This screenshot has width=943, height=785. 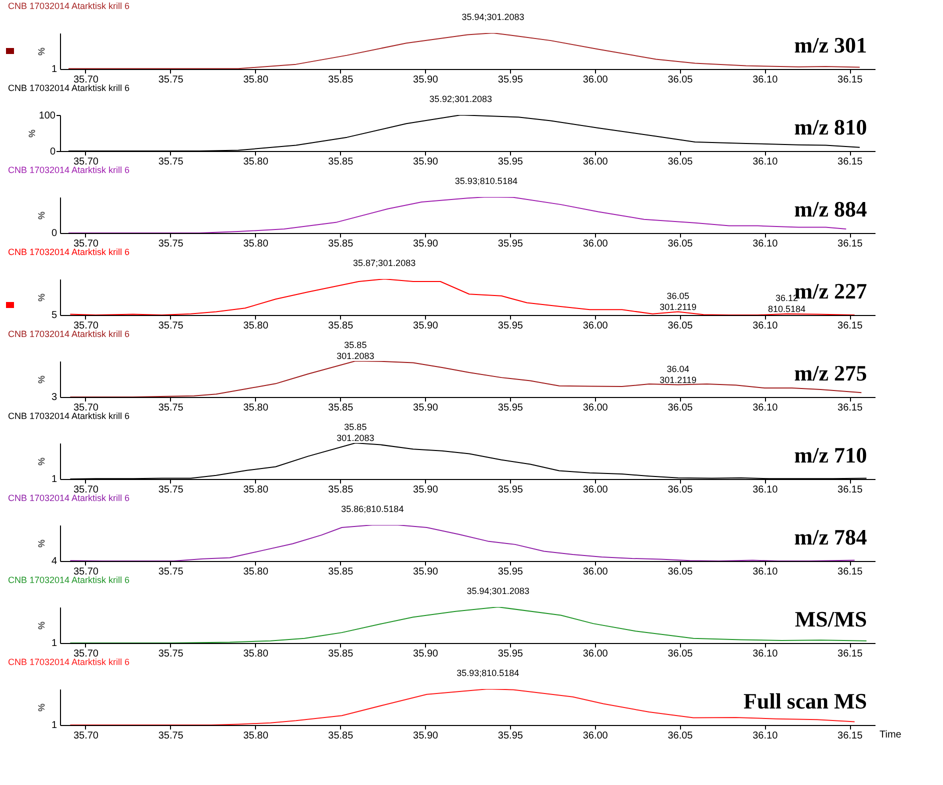 I want to click on text: 5, so click(x=54, y=315).